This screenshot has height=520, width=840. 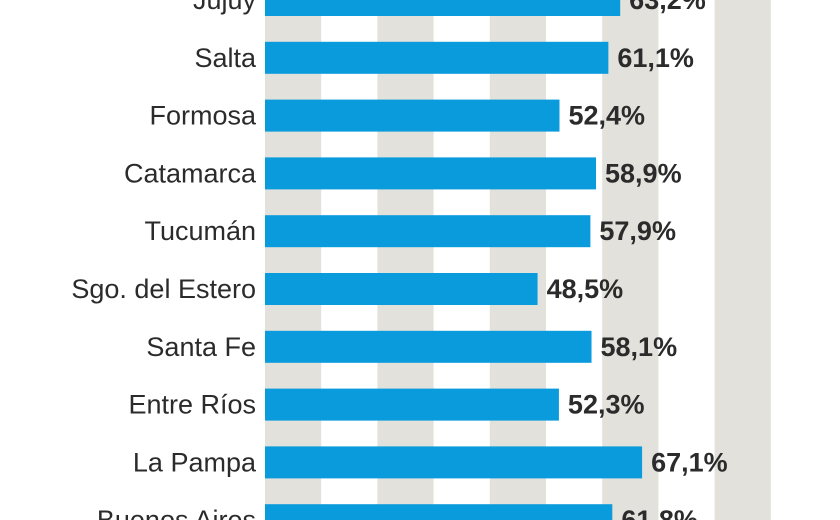 I want to click on value-label: 67,1%, so click(x=689, y=462).